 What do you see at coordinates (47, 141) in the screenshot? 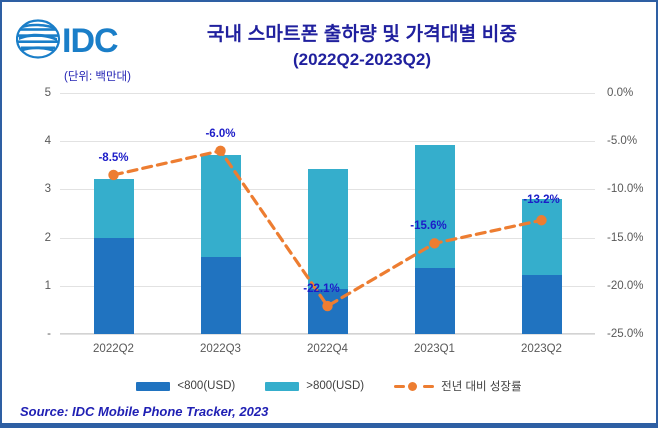
I see `y-axis-tick-label: 4` at bounding box center [47, 141].